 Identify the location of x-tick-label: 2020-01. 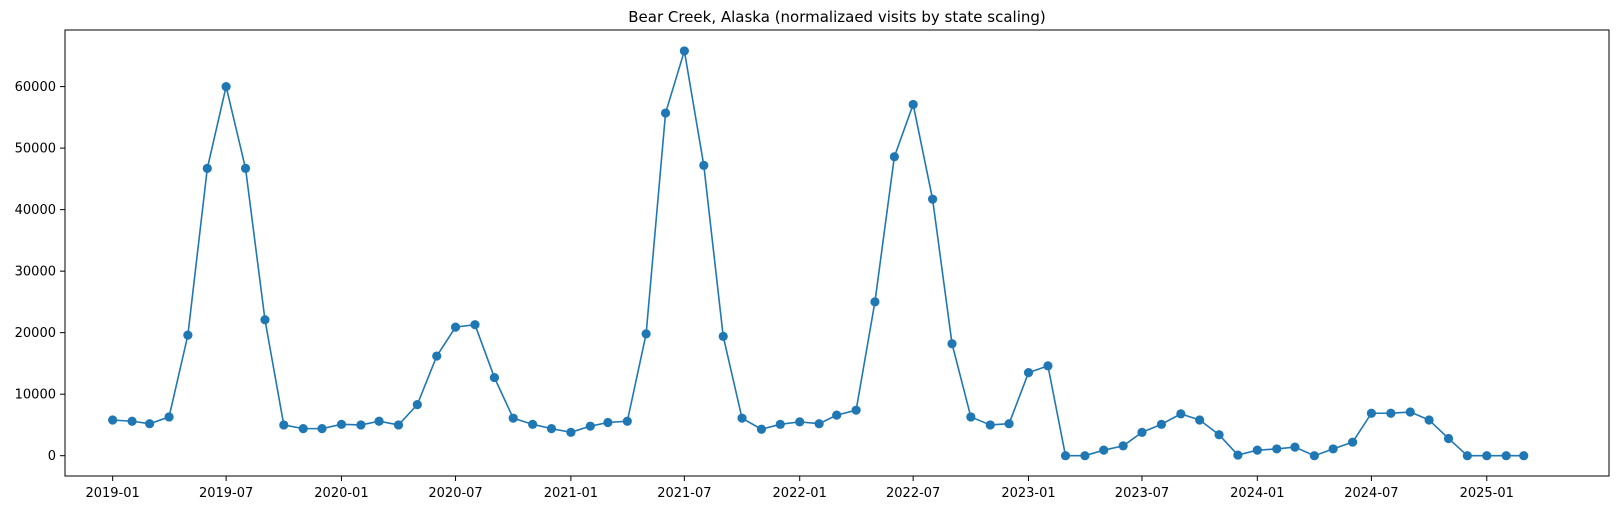
(341, 493).